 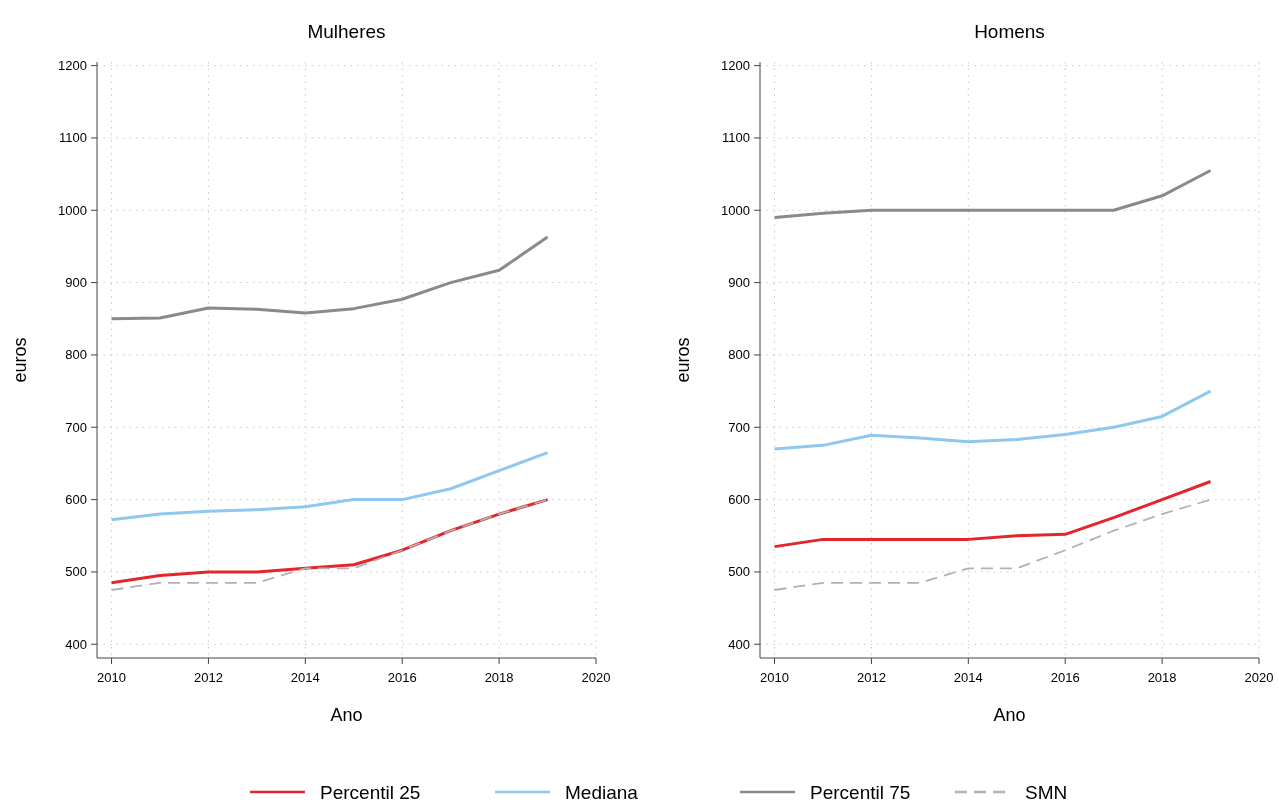 I want to click on legend-label: Percentil 25, so click(x=370, y=792).